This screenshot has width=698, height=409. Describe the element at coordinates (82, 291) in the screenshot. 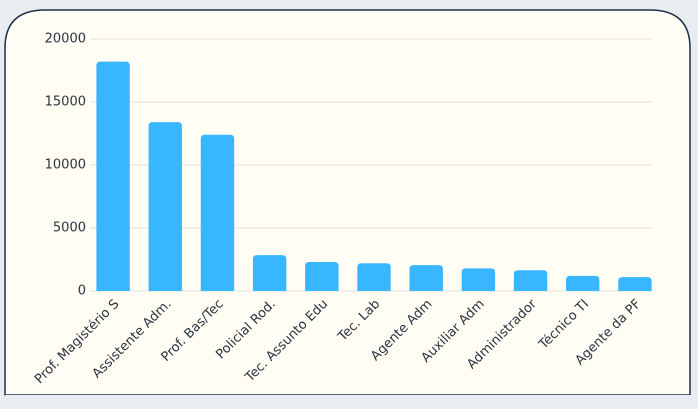

I see `y-tick-label: 0` at that location.